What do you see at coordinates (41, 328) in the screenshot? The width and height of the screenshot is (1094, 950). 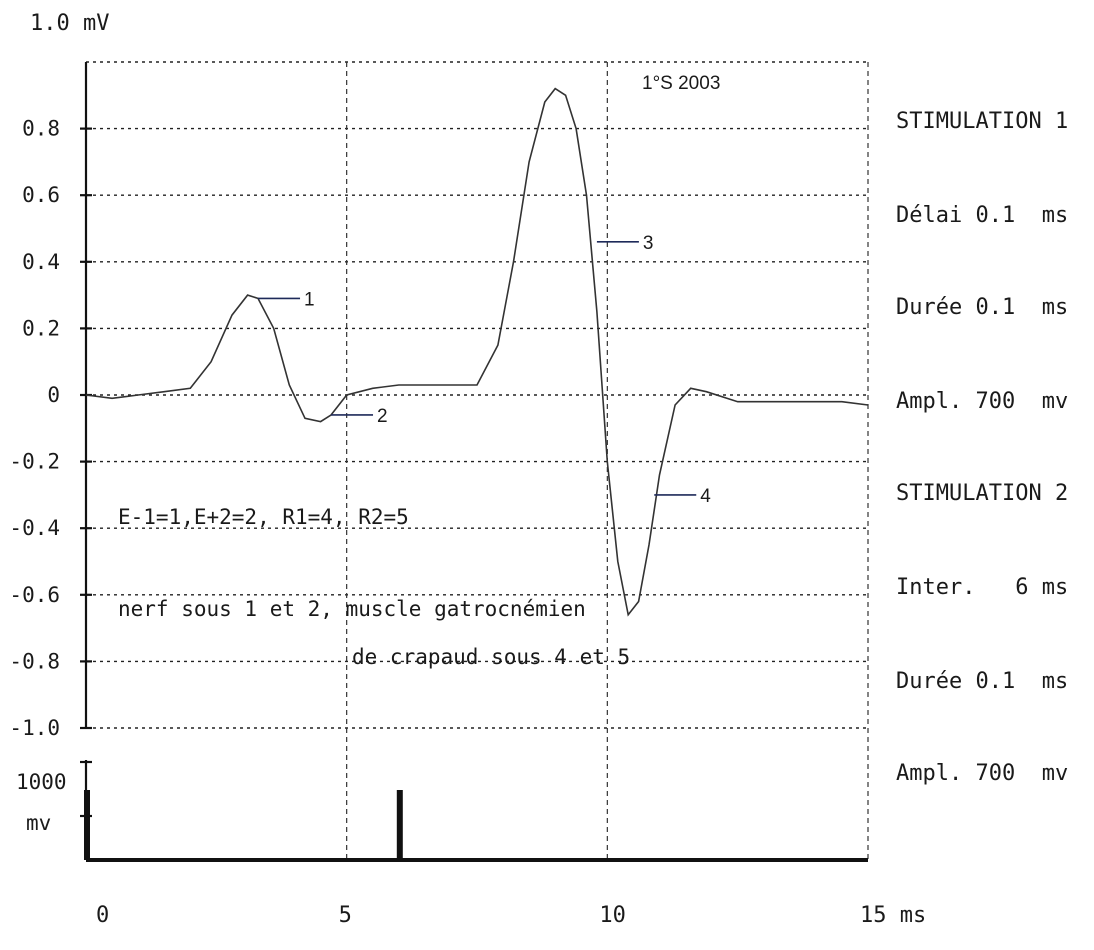 I see `y-tick-label: 0.2` at bounding box center [41, 328].